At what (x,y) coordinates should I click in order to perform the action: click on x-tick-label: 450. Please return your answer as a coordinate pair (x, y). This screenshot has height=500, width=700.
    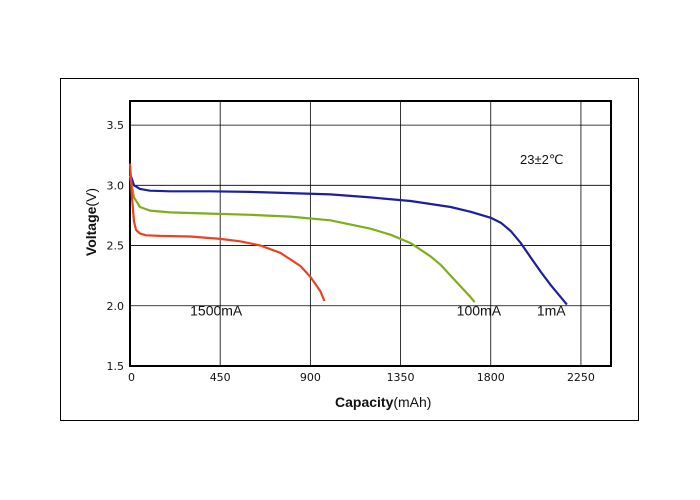
    Looking at the image, I should click on (220, 377).